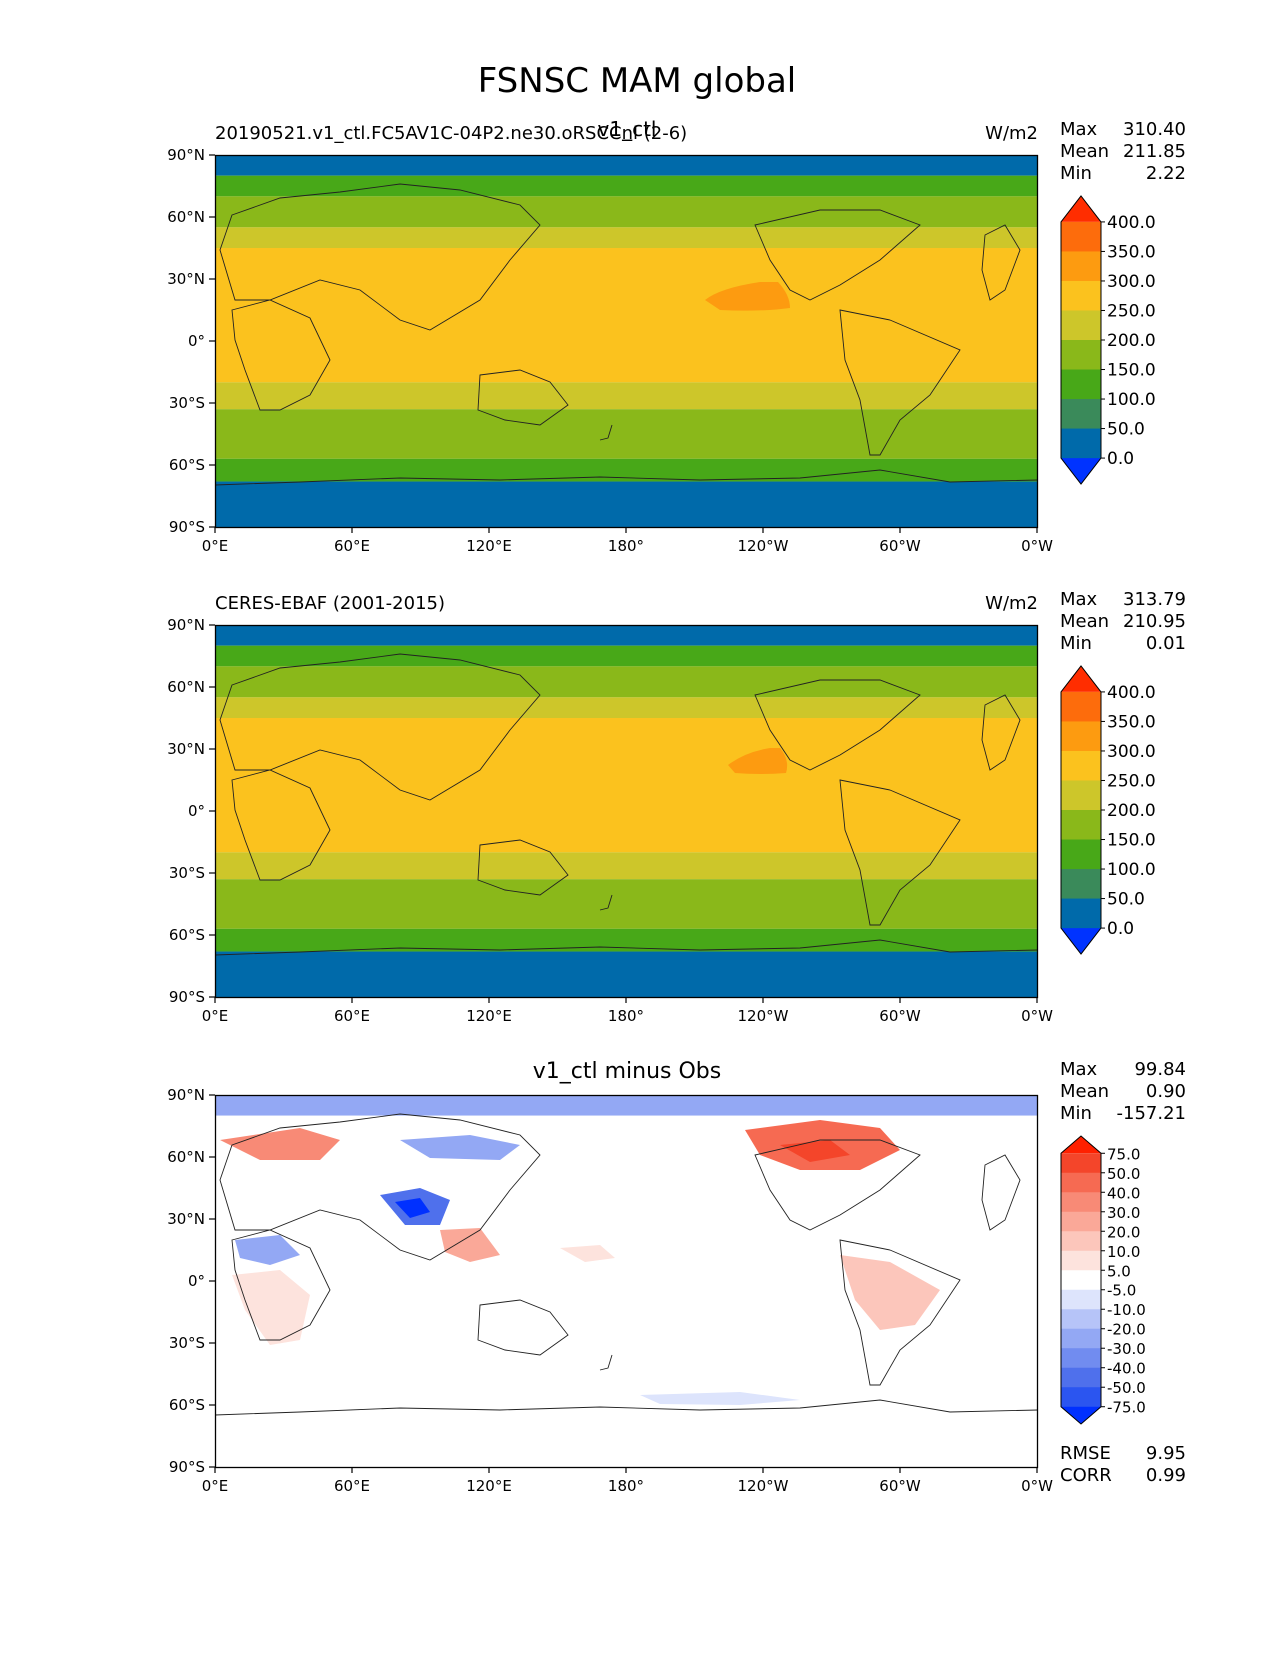 The height and width of the screenshot is (1654, 1275). I want to click on panel-2-zonal-bands, so click(626, 811).